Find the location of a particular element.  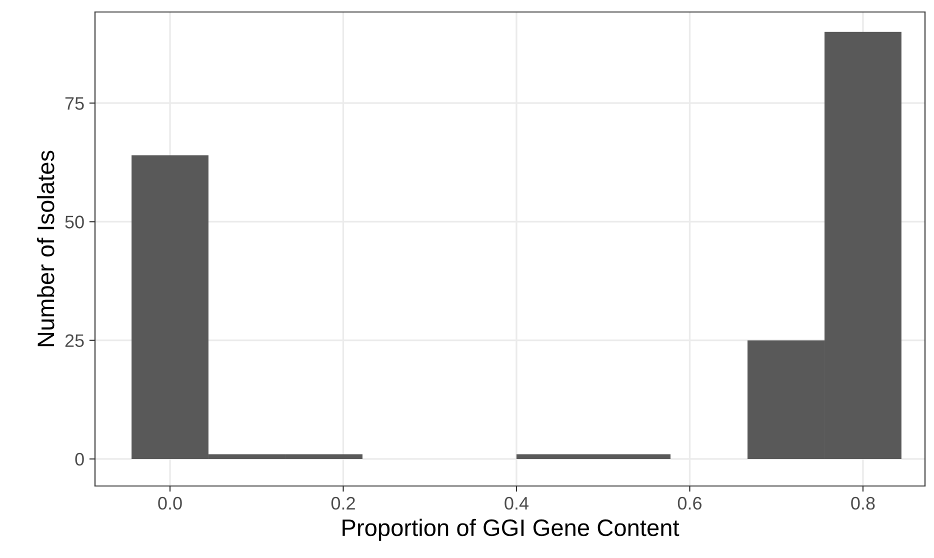

x-tick-label: 0.6 is located at coordinates (690, 503).